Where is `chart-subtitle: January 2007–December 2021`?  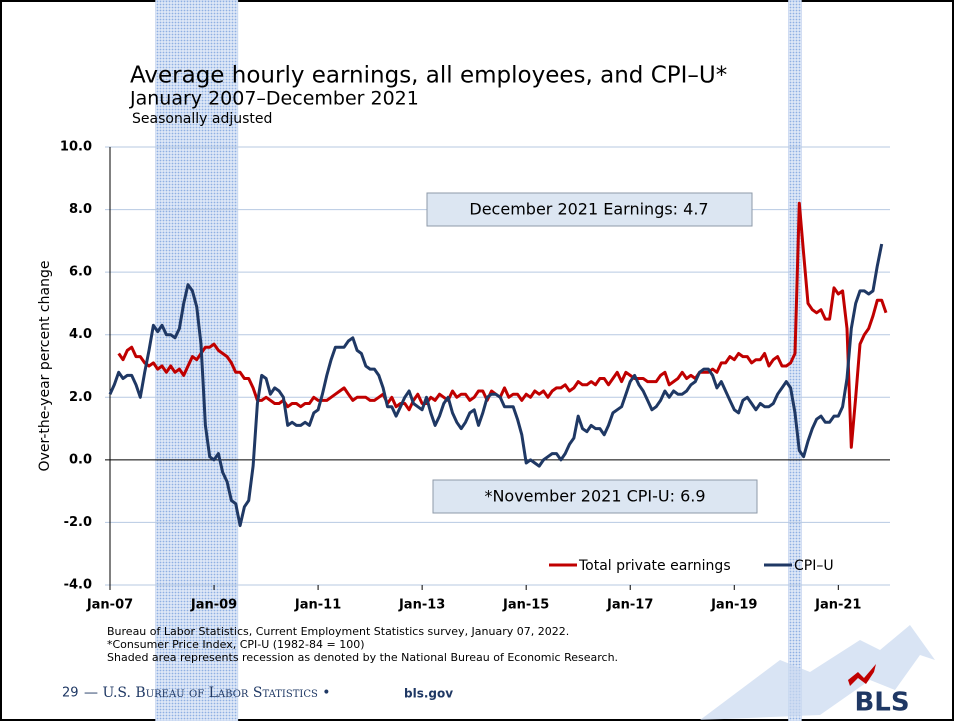 chart-subtitle: January 2007–December 2021 is located at coordinates (274, 99).